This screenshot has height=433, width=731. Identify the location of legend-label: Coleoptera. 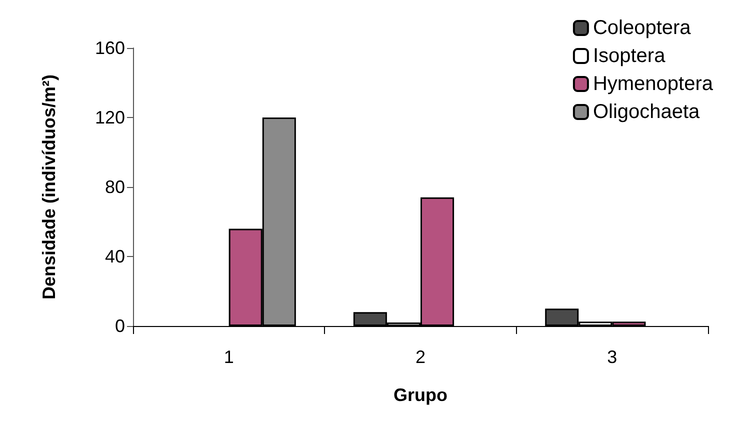
(642, 28).